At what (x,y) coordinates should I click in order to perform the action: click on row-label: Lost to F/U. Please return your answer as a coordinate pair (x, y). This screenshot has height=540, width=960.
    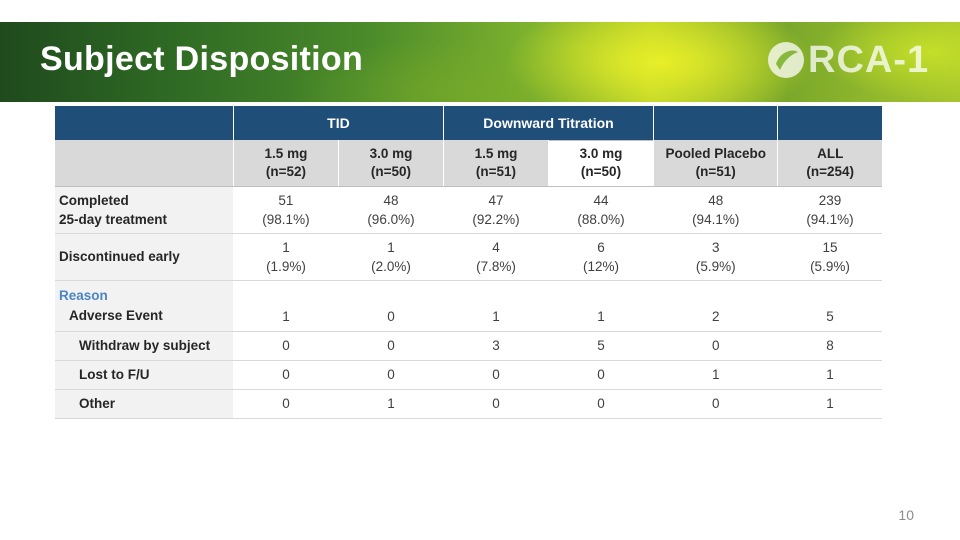
    Looking at the image, I should click on (144, 375).